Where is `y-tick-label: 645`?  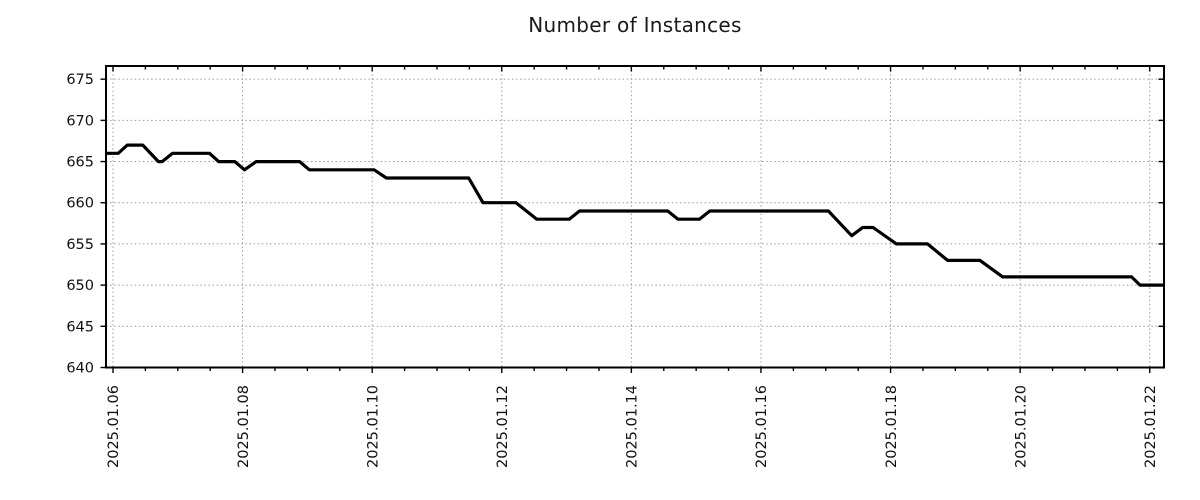
y-tick-label: 645 is located at coordinates (80, 327).